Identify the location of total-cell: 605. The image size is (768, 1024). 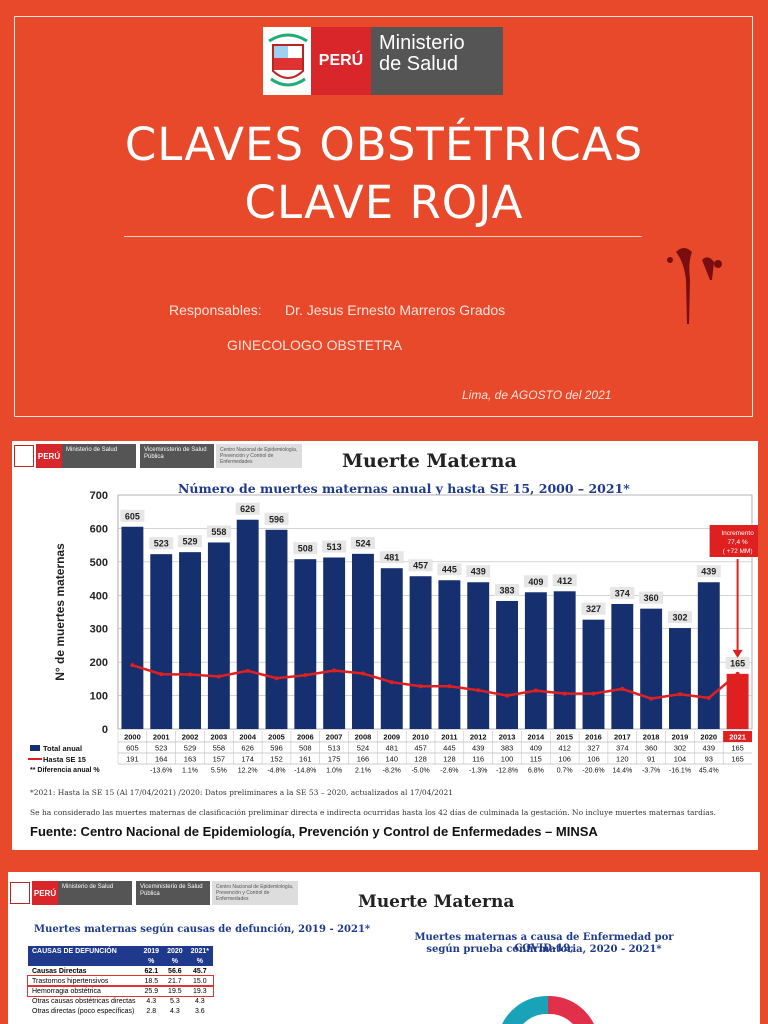
(132, 748).